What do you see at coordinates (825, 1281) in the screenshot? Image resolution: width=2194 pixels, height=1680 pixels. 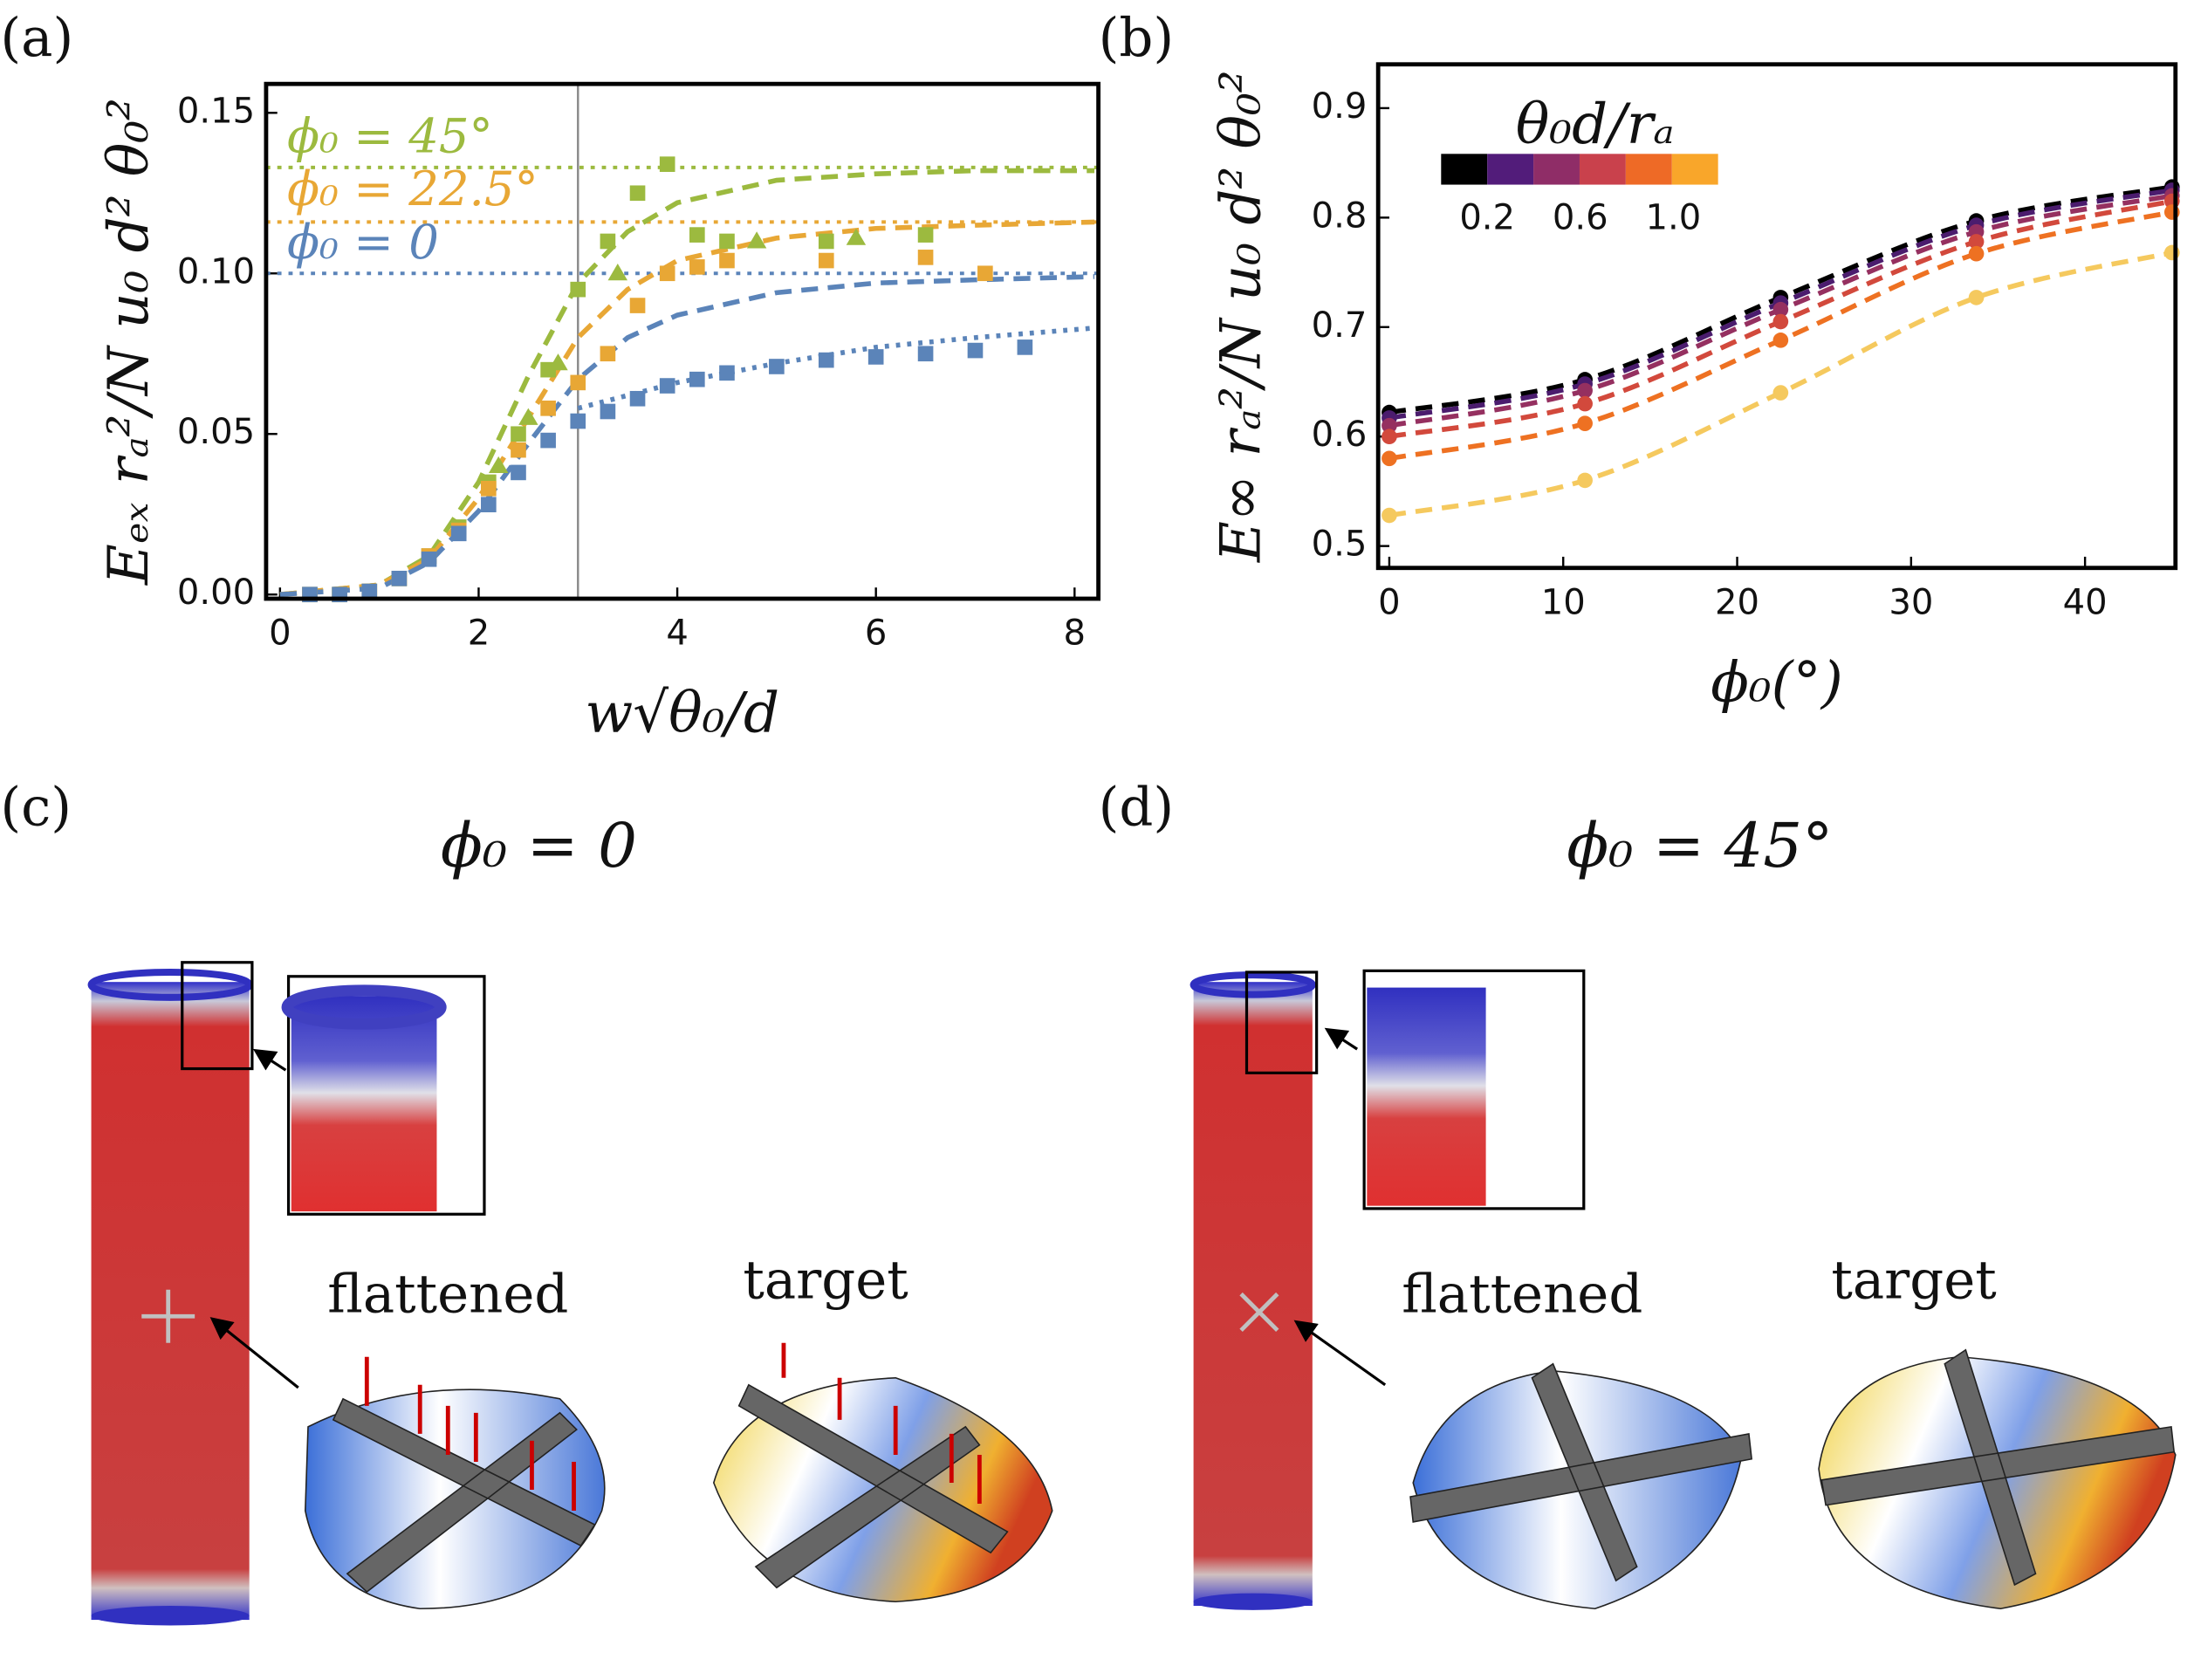 I see `label: target` at bounding box center [825, 1281].